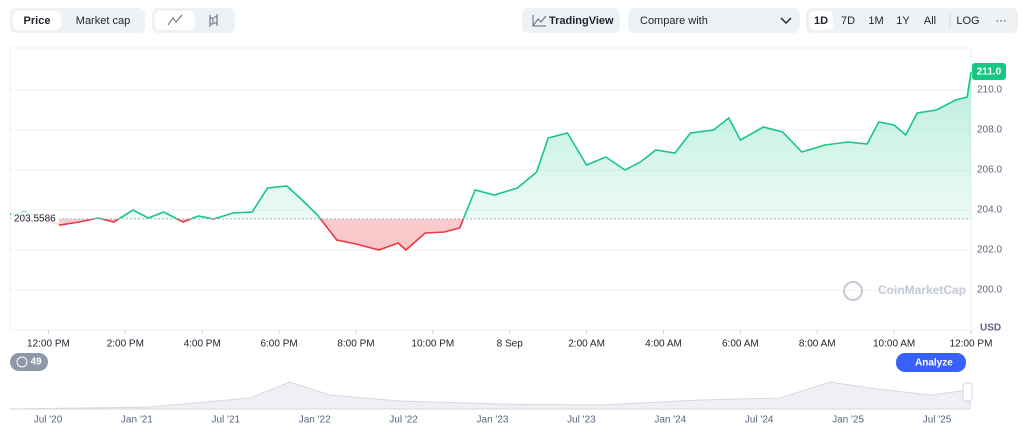 This screenshot has height=437, width=1024. I want to click on range-active, so click(821, 20).